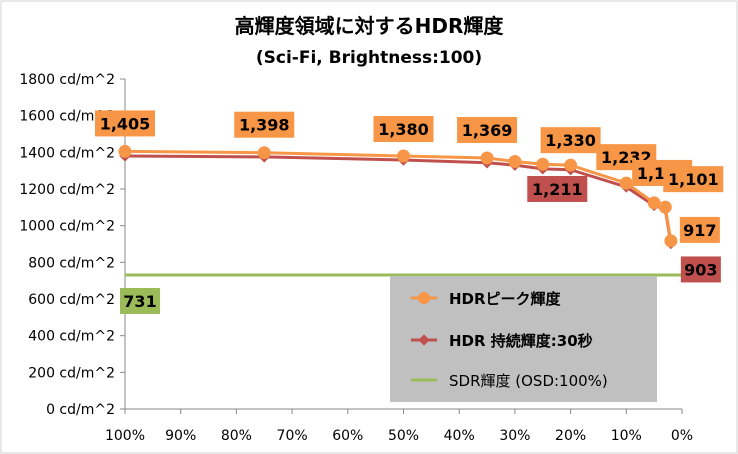 The width and height of the screenshot is (738, 454). I want to click on data-label: 1,380, so click(403, 129).